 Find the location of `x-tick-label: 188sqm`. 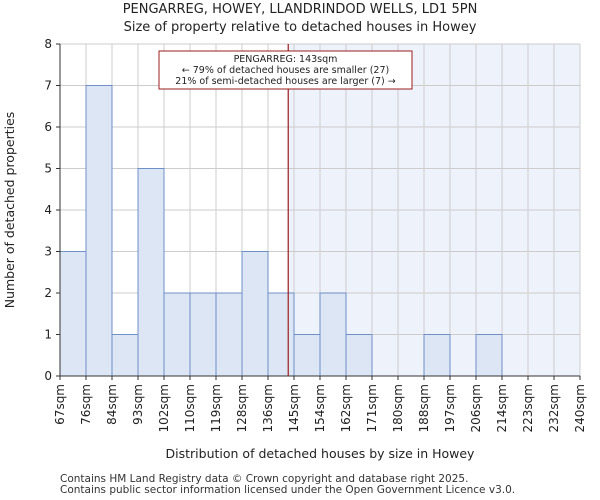

x-tick-label: 188sqm is located at coordinates (424, 408).